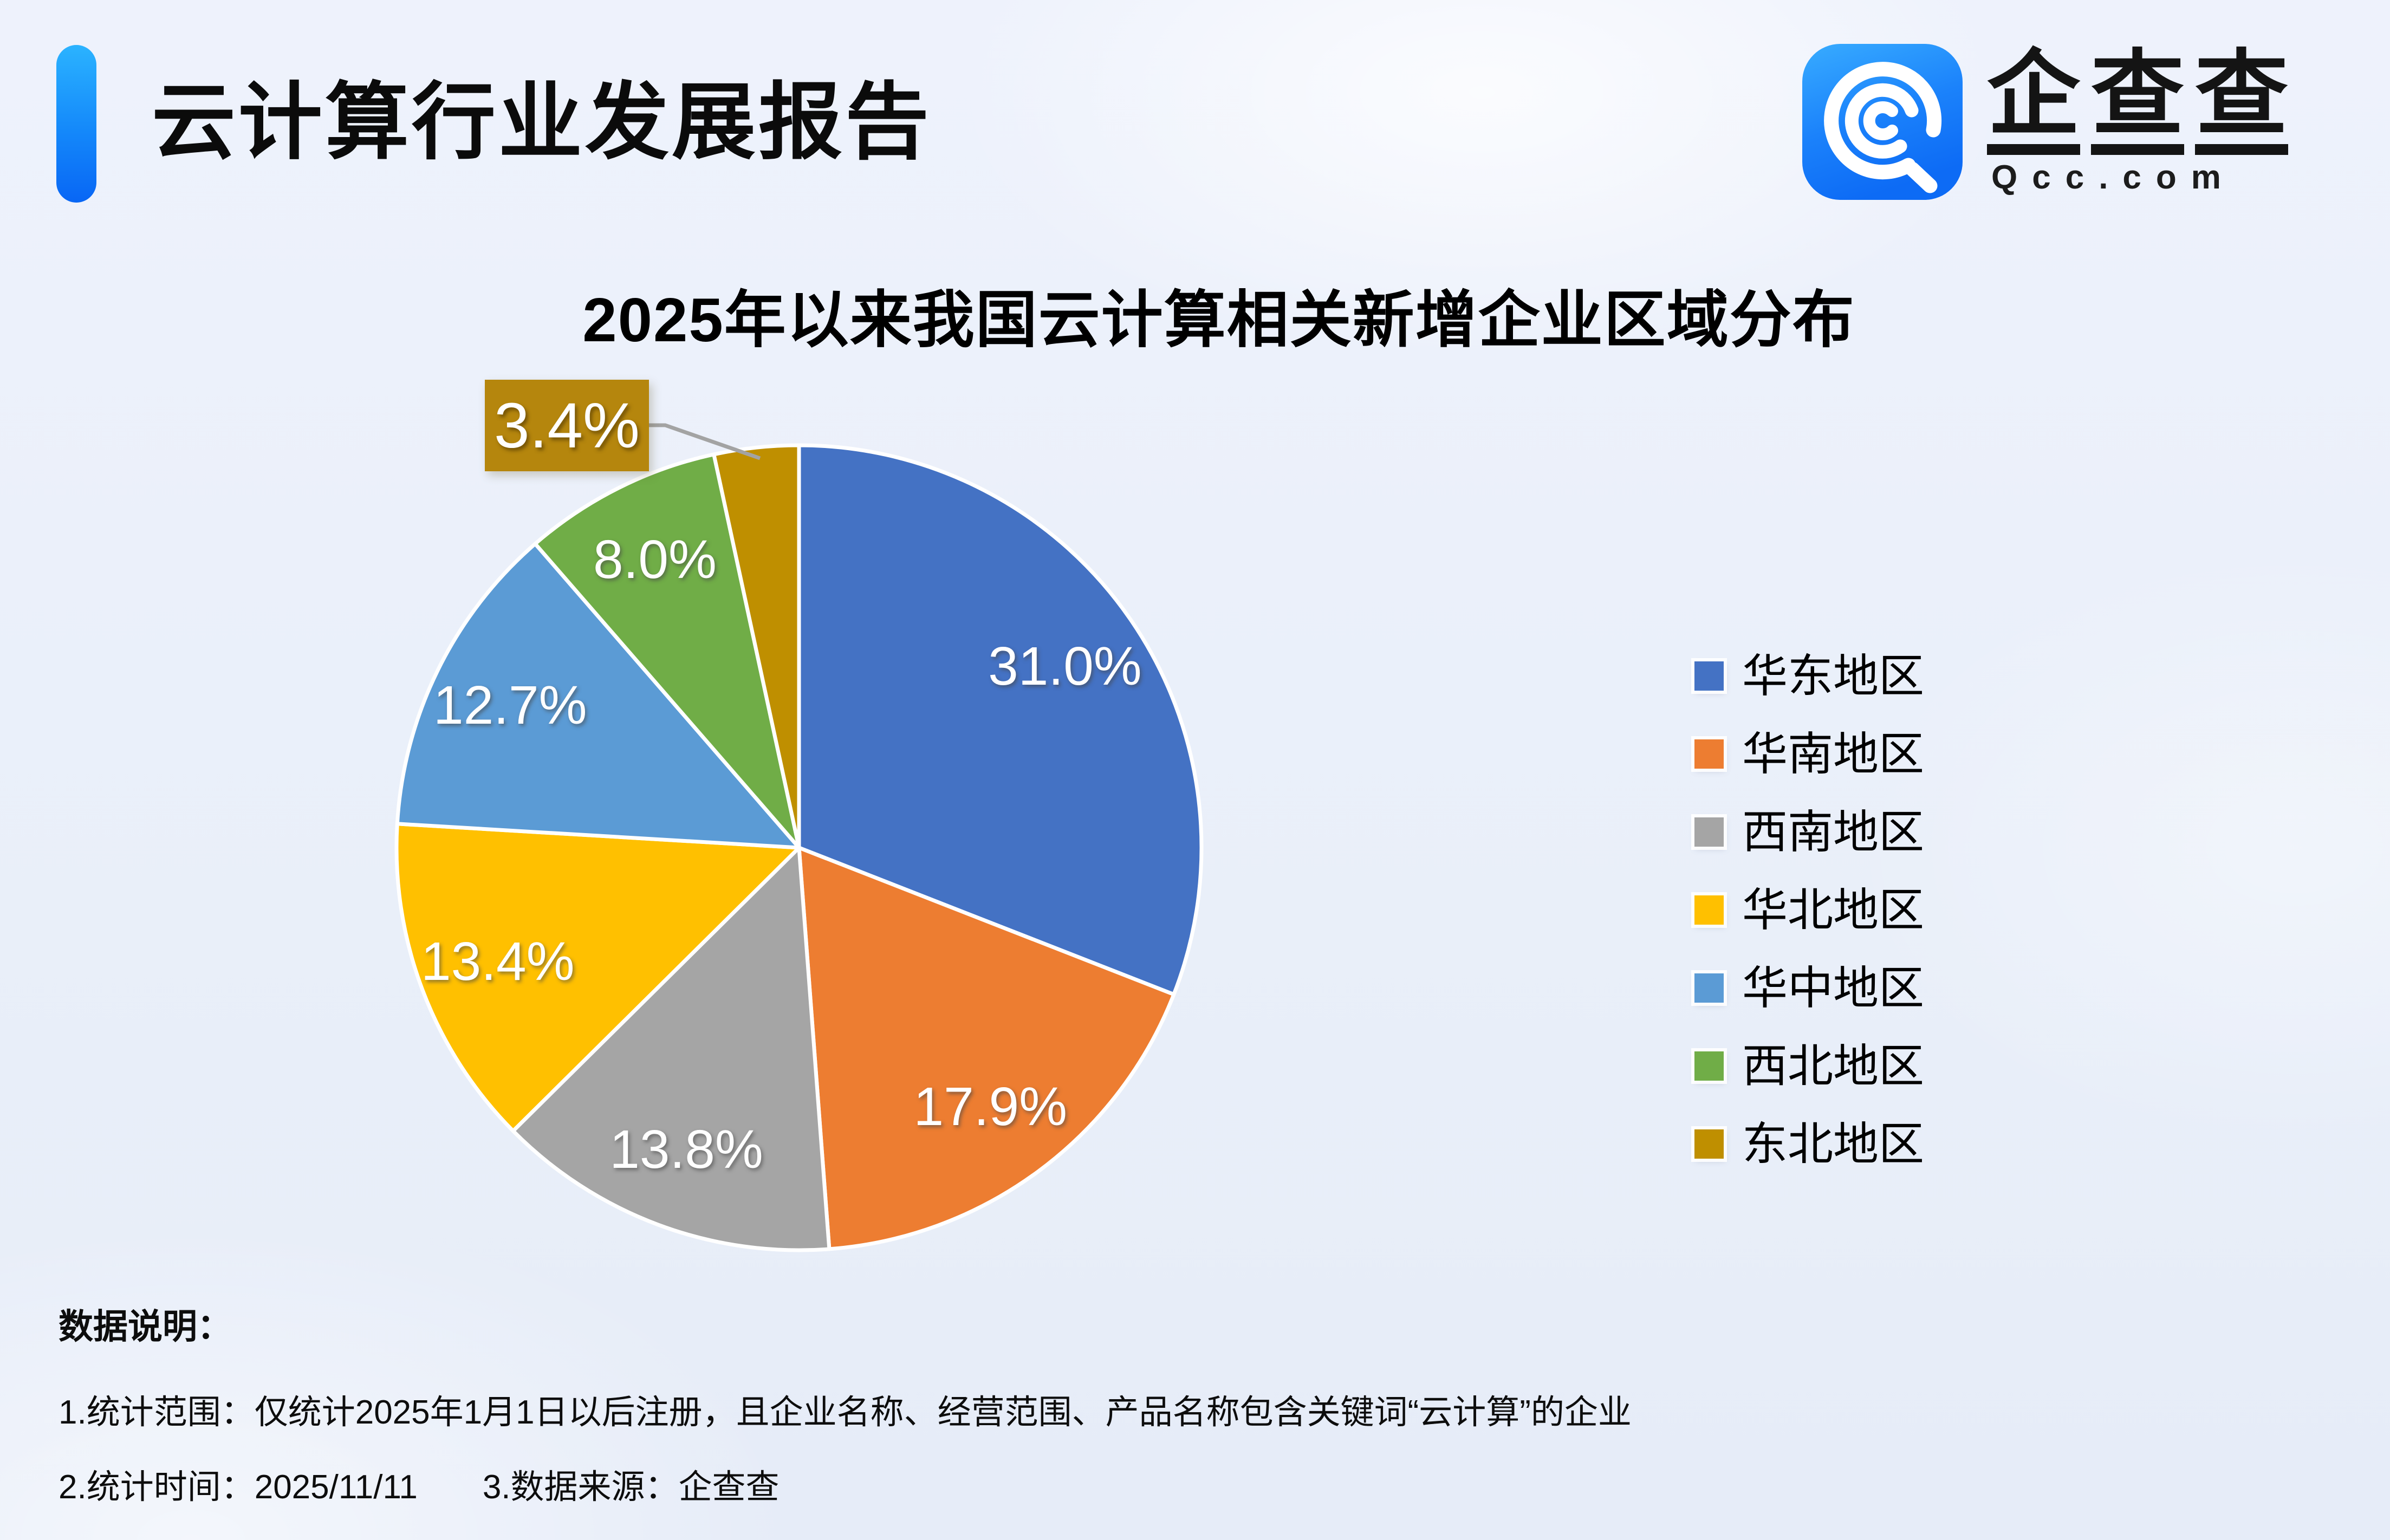 The image size is (2390, 1540). I want to click on callout-label-northeast: 3.4%, so click(567, 425).